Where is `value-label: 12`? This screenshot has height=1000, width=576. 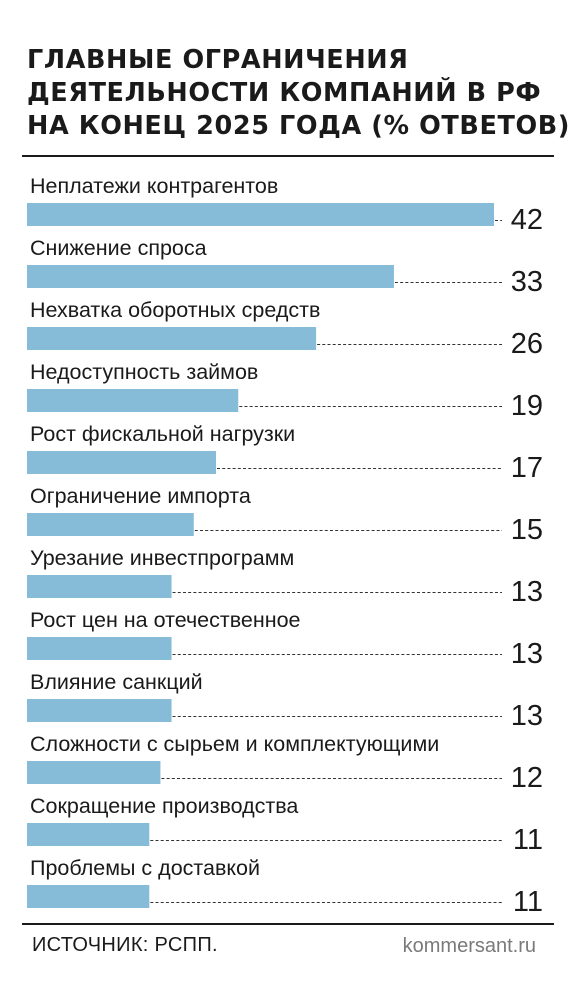
value-label: 12 is located at coordinates (527, 778).